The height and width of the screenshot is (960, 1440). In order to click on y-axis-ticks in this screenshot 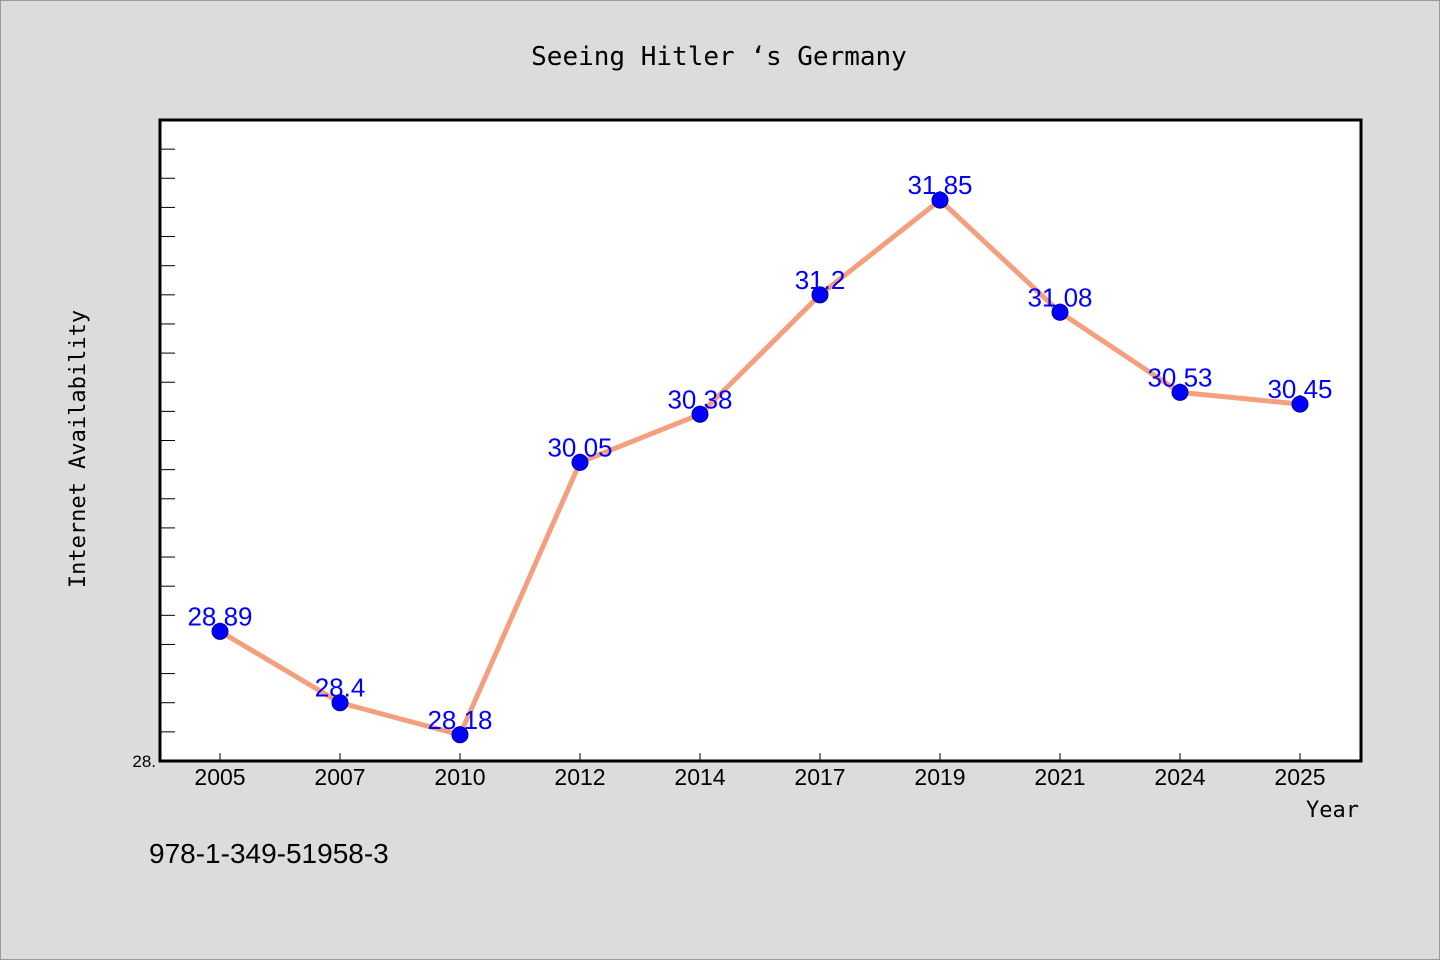, I will do `click(167, 440)`.